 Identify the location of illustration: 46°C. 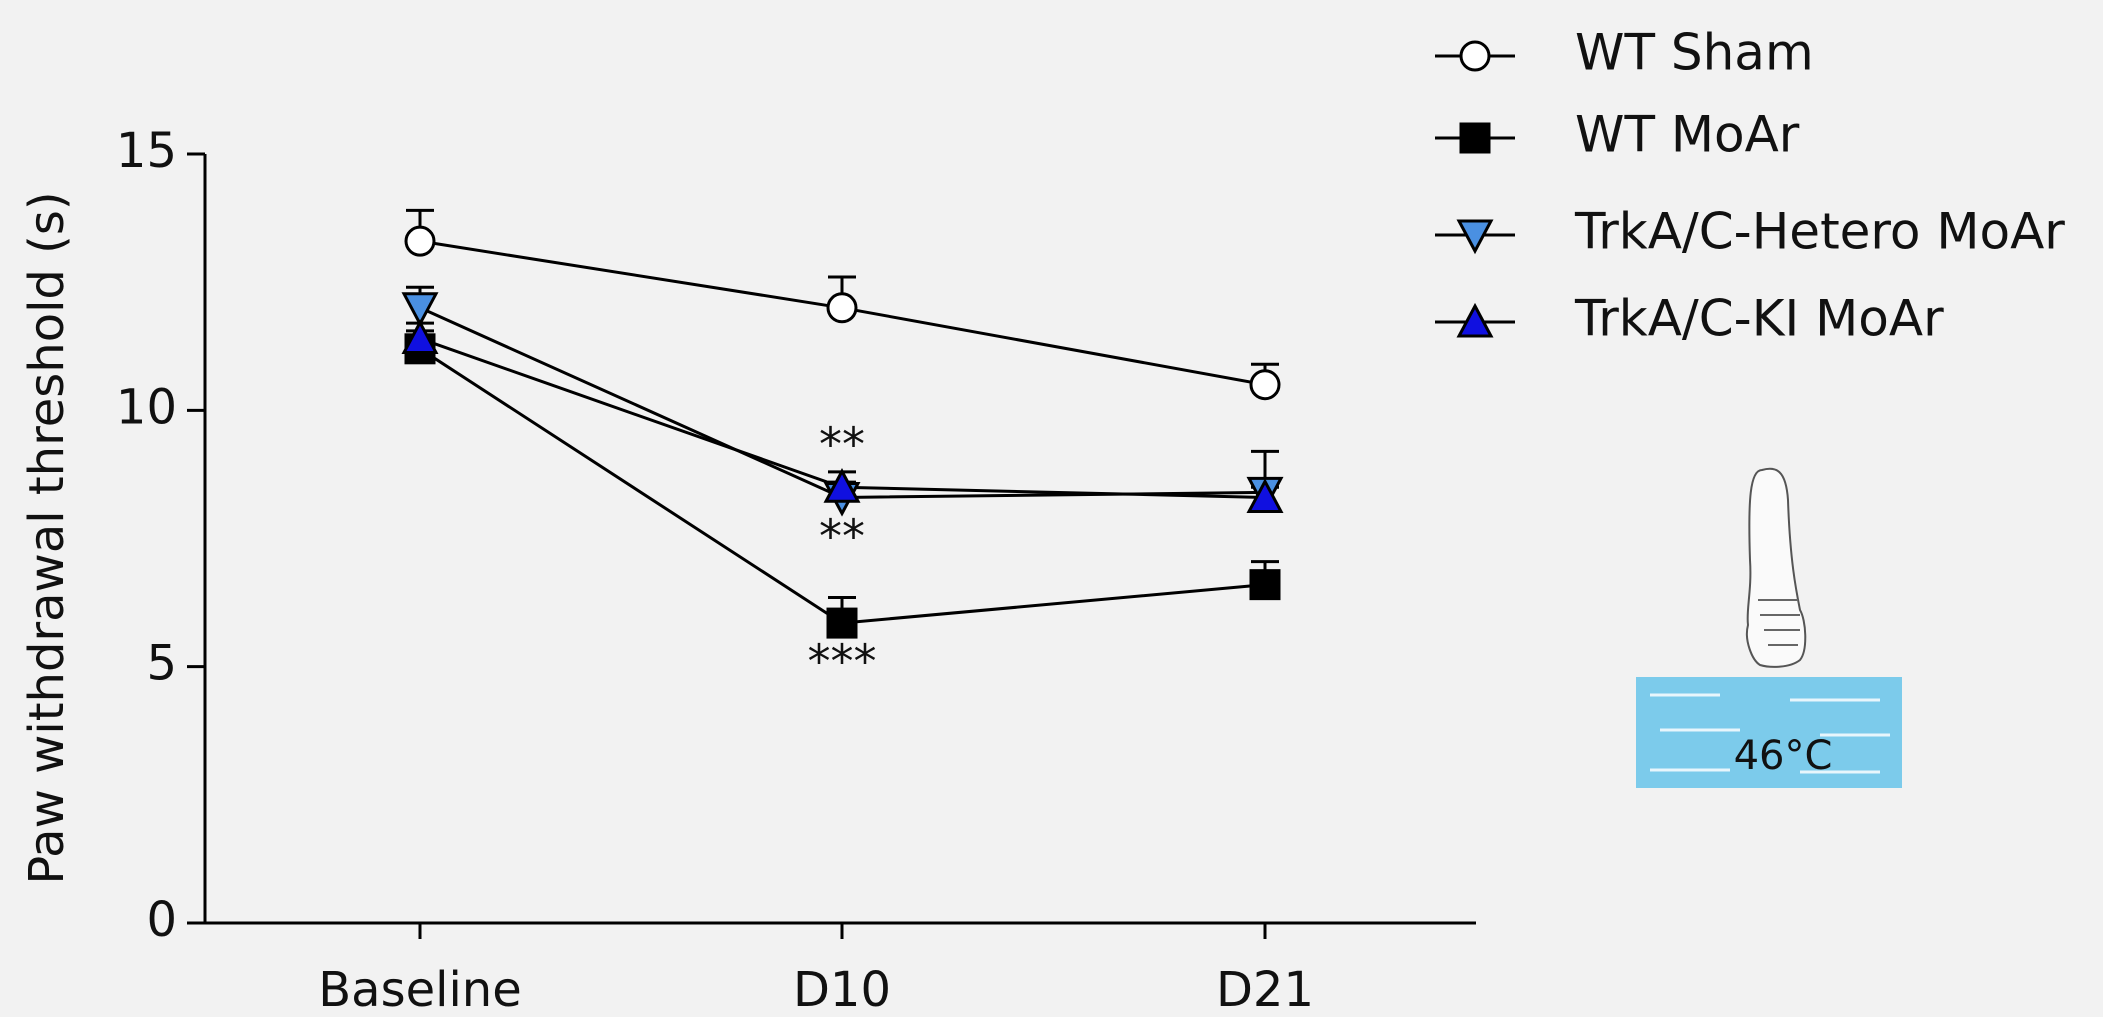
(1769, 627).